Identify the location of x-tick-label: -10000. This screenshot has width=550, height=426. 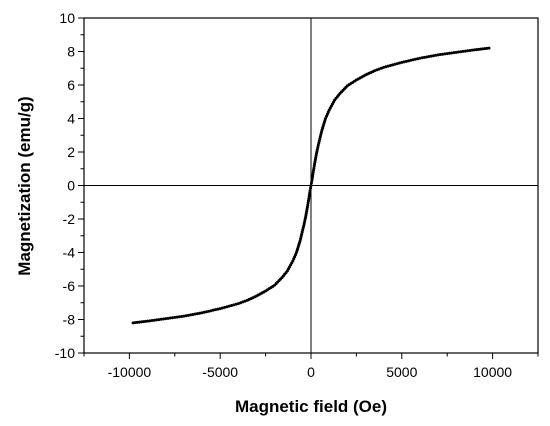
(130, 372).